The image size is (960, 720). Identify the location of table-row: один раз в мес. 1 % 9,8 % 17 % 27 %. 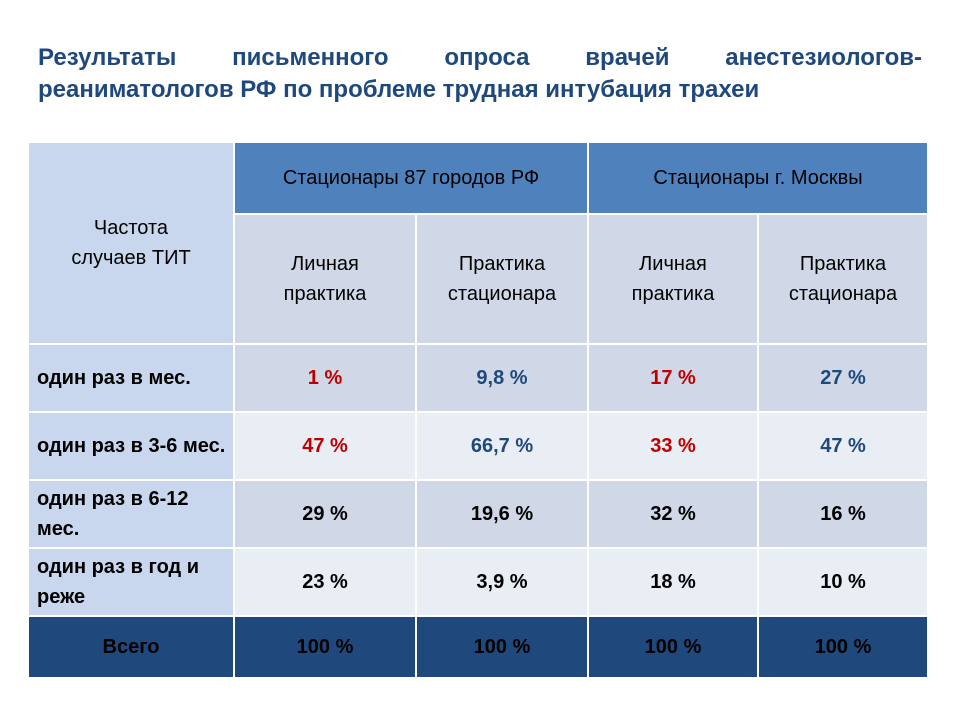
(478, 378).